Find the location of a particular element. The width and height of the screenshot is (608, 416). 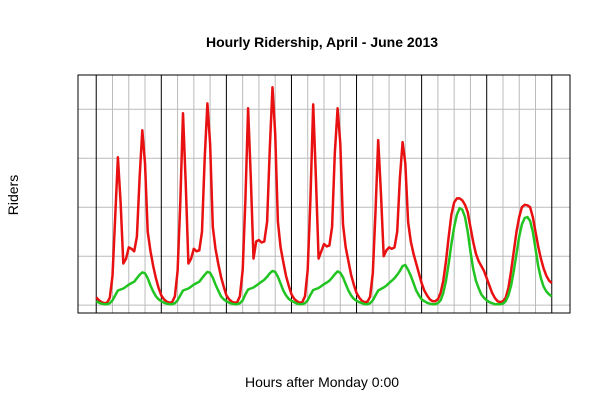

chart-title: Hourly Ridership, April - June 2013 is located at coordinates (322, 42).